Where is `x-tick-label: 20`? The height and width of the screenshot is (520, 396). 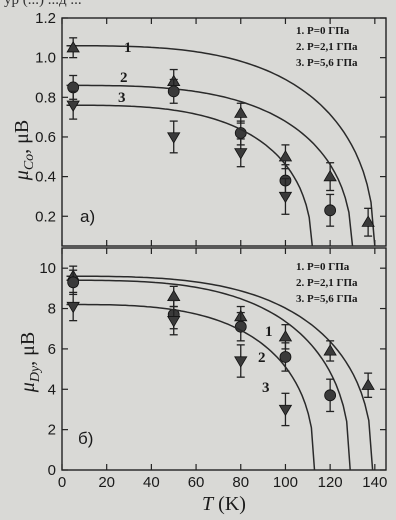
x-tick-label: 20 is located at coordinates (106, 482).